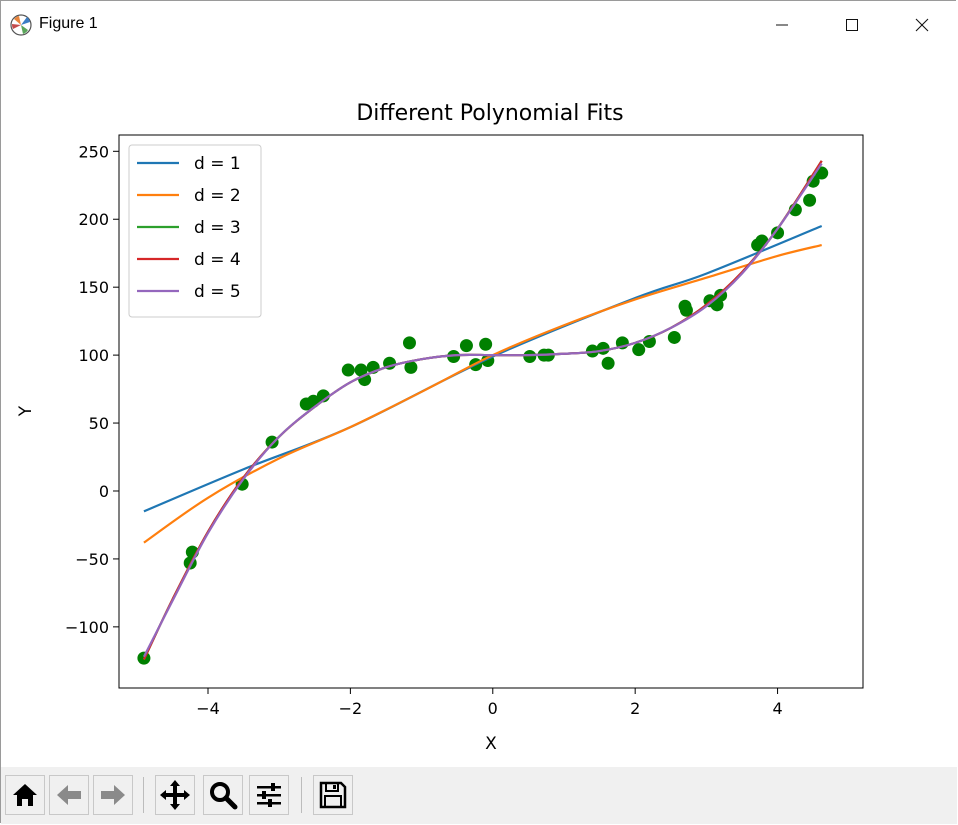 The height and width of the screenshot is (825, 958). What do you see at coordinates (104, 491) in the screenshot?
I see `y-tick-label: 0` at bounding box center [104, 491].